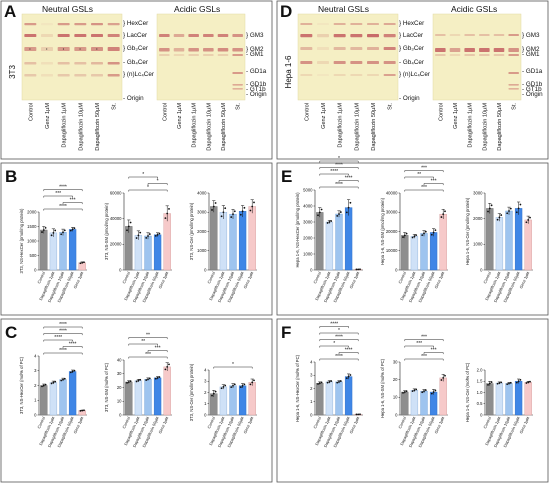 The image size is (550, 484). I want to click on lane-label: Genz 1µM, so click(324, 116).